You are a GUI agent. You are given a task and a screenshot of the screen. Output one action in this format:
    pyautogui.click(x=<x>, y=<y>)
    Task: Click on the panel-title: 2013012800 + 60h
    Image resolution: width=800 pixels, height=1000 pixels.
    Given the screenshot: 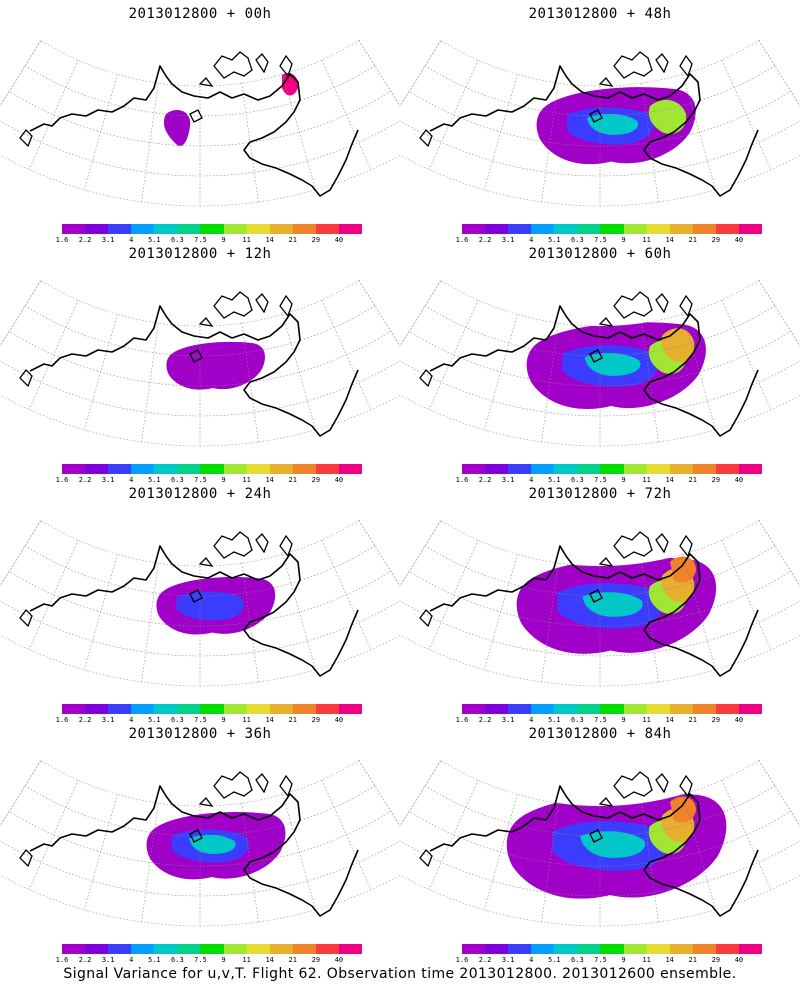 What is the action you would take?
    pyautogui.click(x=600, y=254)
    